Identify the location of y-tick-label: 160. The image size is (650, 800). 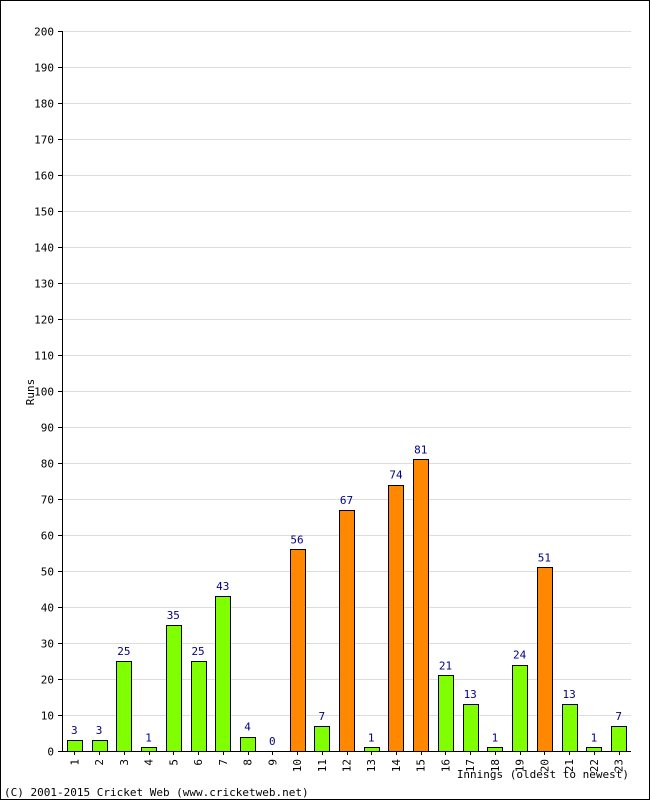
(44, 176).